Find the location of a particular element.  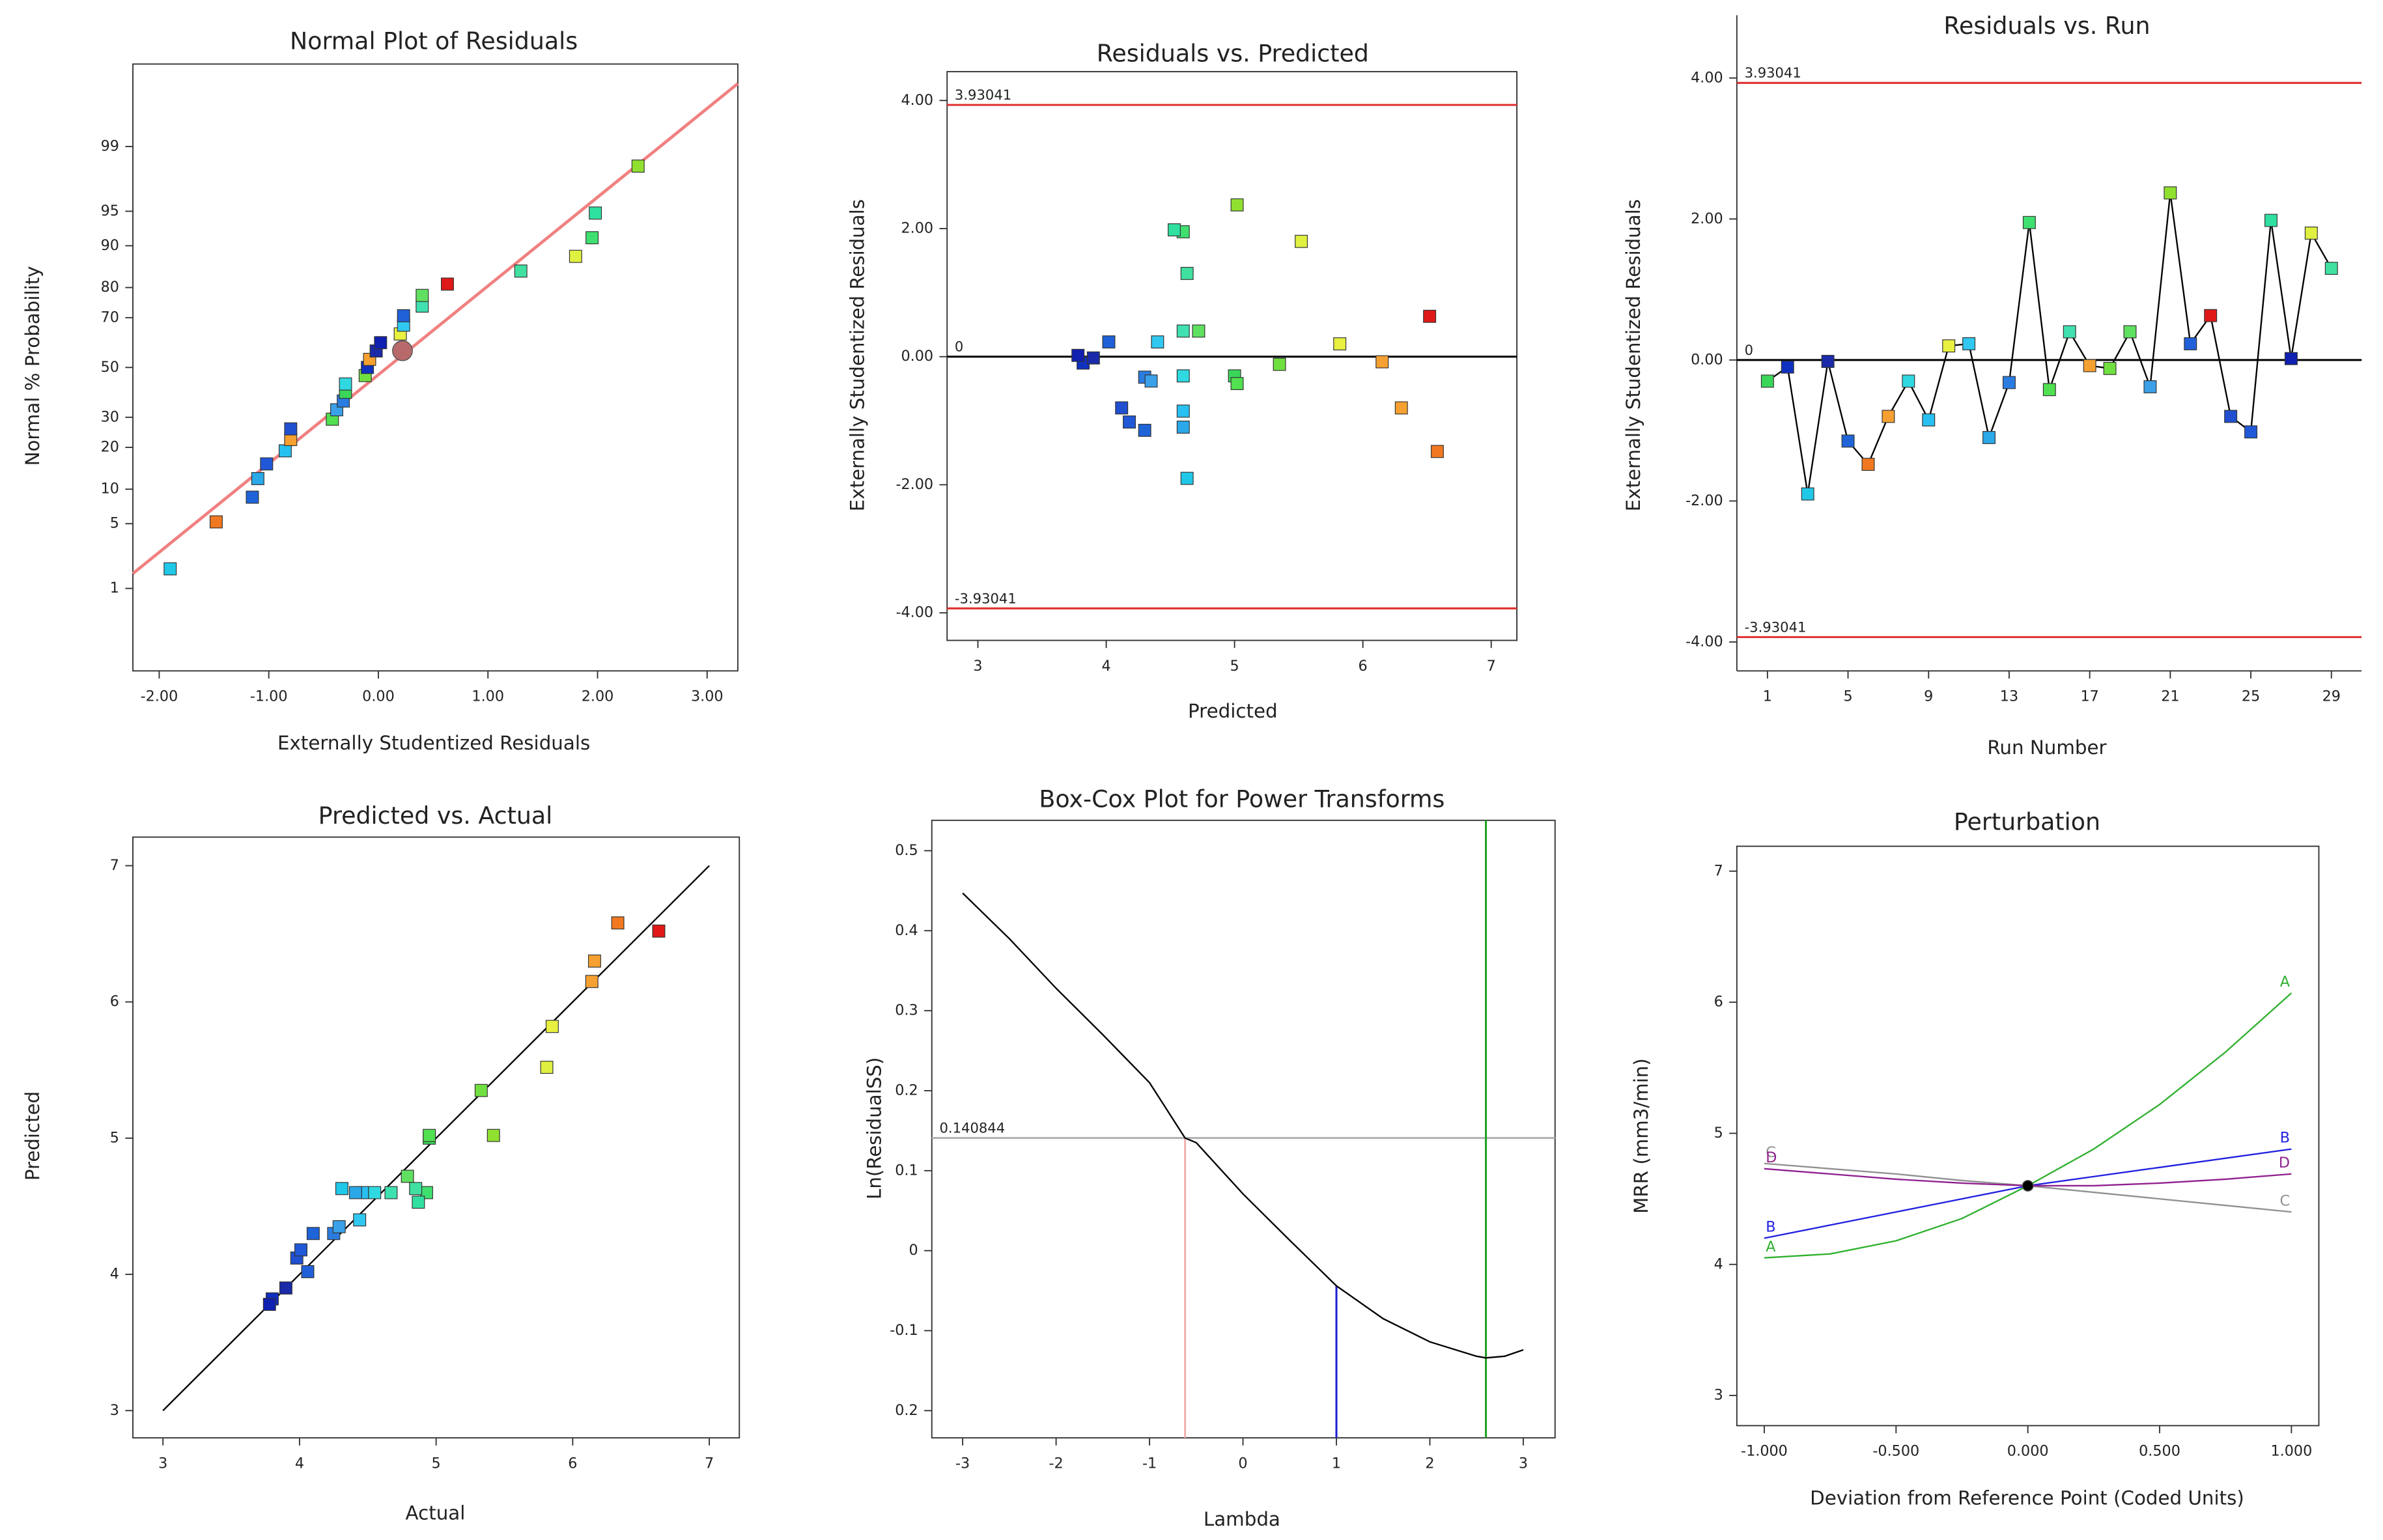

x-tick-label: 0.500 is located at coordinates (2159, 1452).